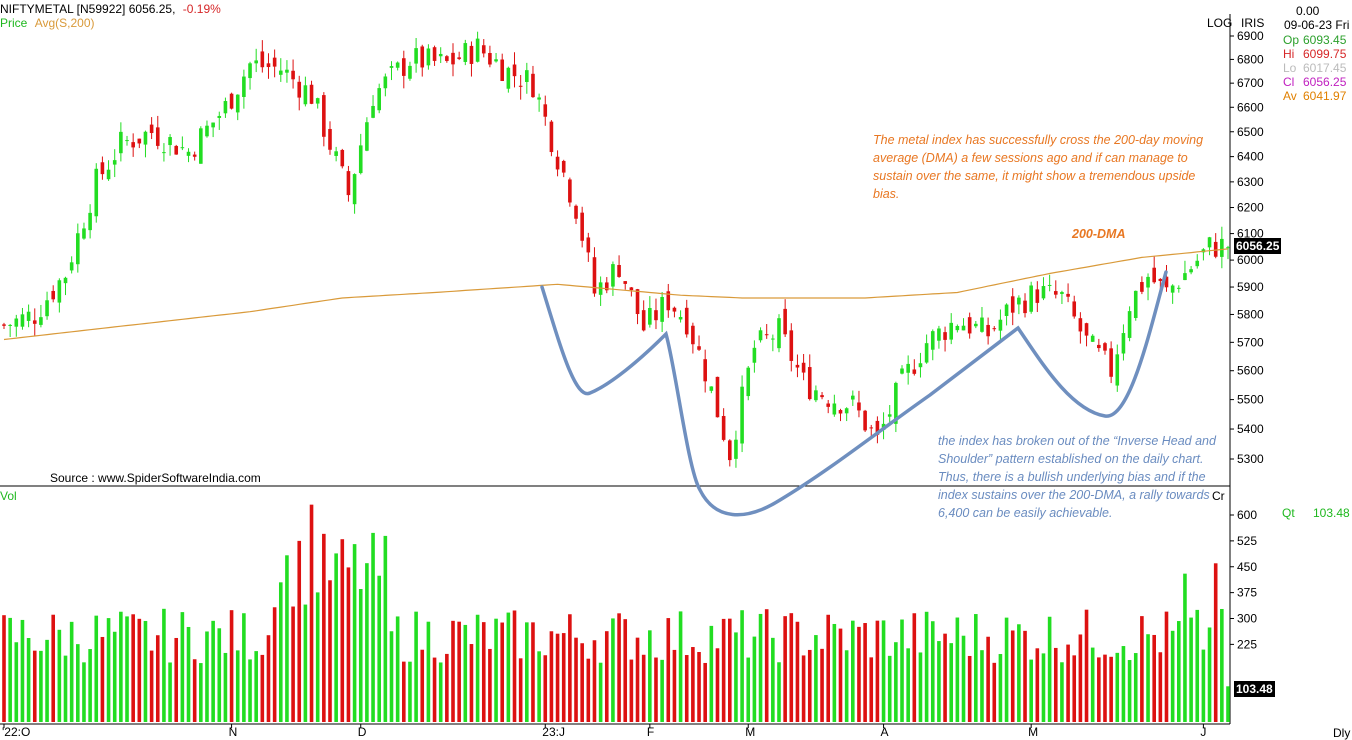  What do you see at coordinates (1250, 208) in the screenshot?
I see `price-tick-label: 6200` at bounding box center [1250, 208].